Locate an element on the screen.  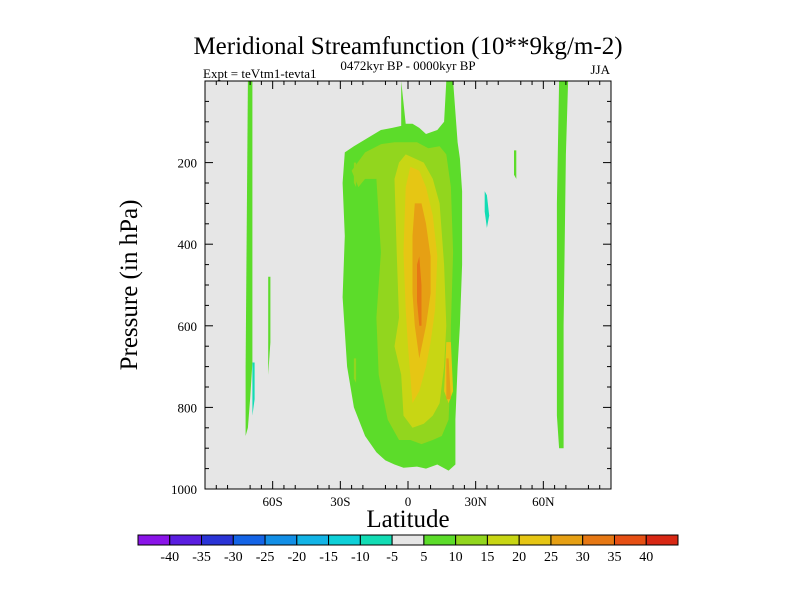
colorbar-label: -35 is located at coordinates (201, 557).